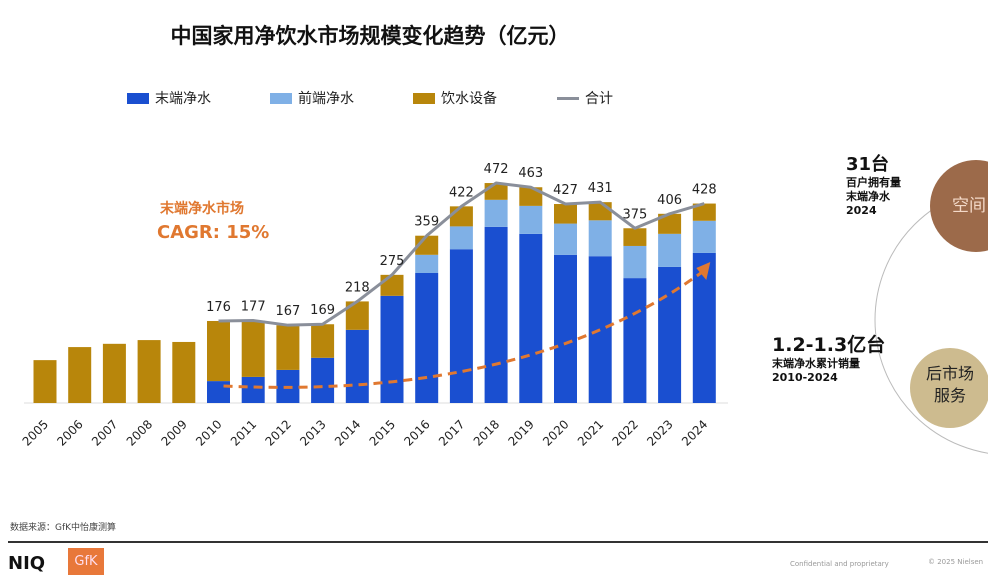 The width and height of the screenshot is (988, 575). I want to click on x-tick-label: 2020, so click(555, 432).